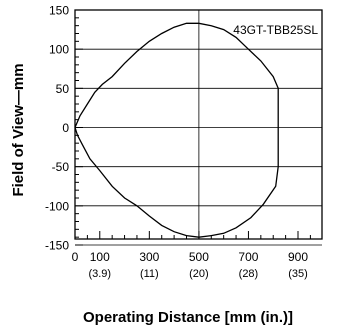  I want to click on y-axis-title: Field of View—mm, so click(18, 129).